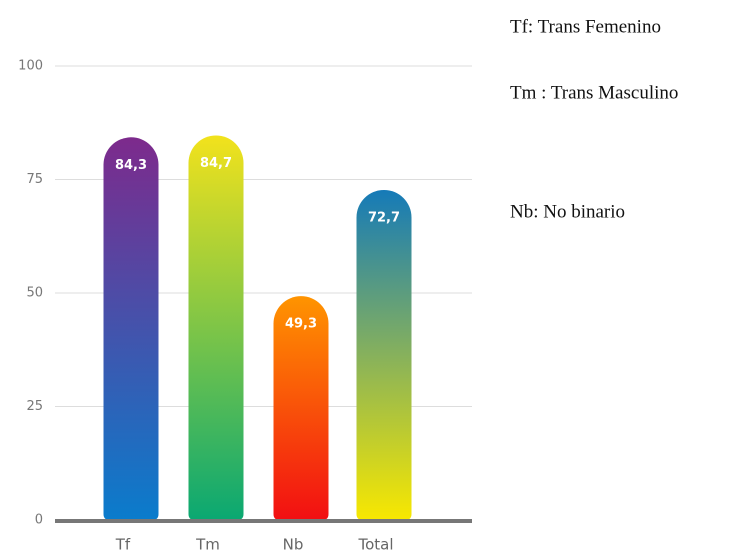  What do you see at coordinates (384, 217) in the screenshot?
I see `value-label: 72,7` at bounding box center [384, 217].